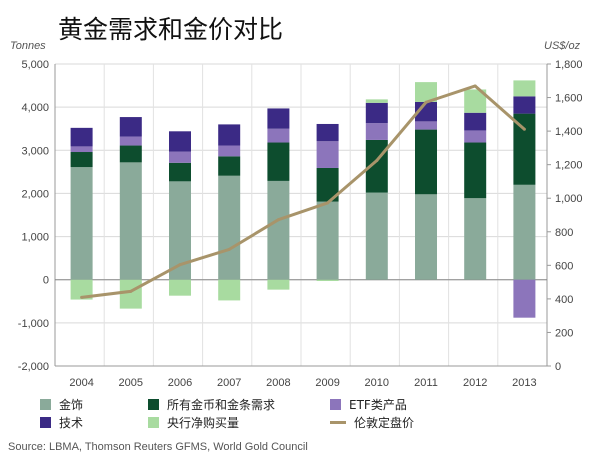 The image size is (591, 464). I want to click on point-london-fix-2005, so click(131, 291).